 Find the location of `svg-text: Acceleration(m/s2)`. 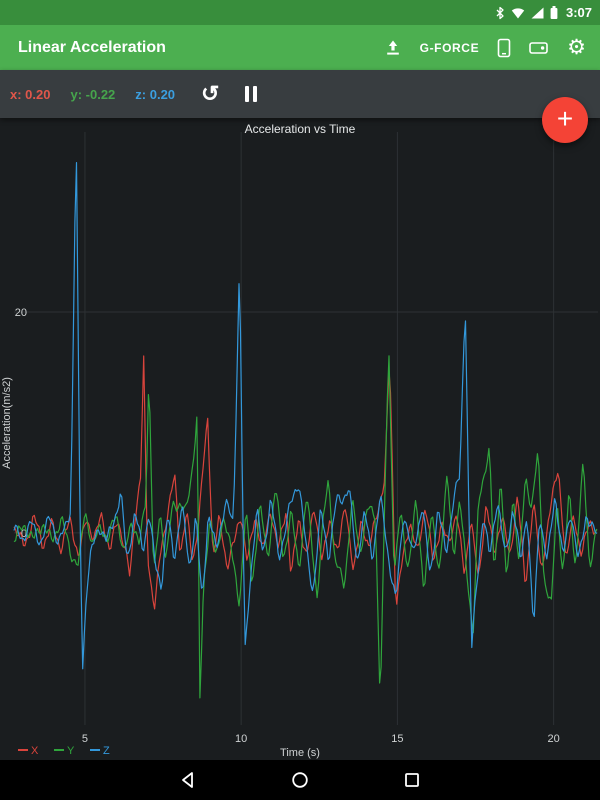

svg-text: Acceleration(m/s2) is located at coordinates (7, 423).